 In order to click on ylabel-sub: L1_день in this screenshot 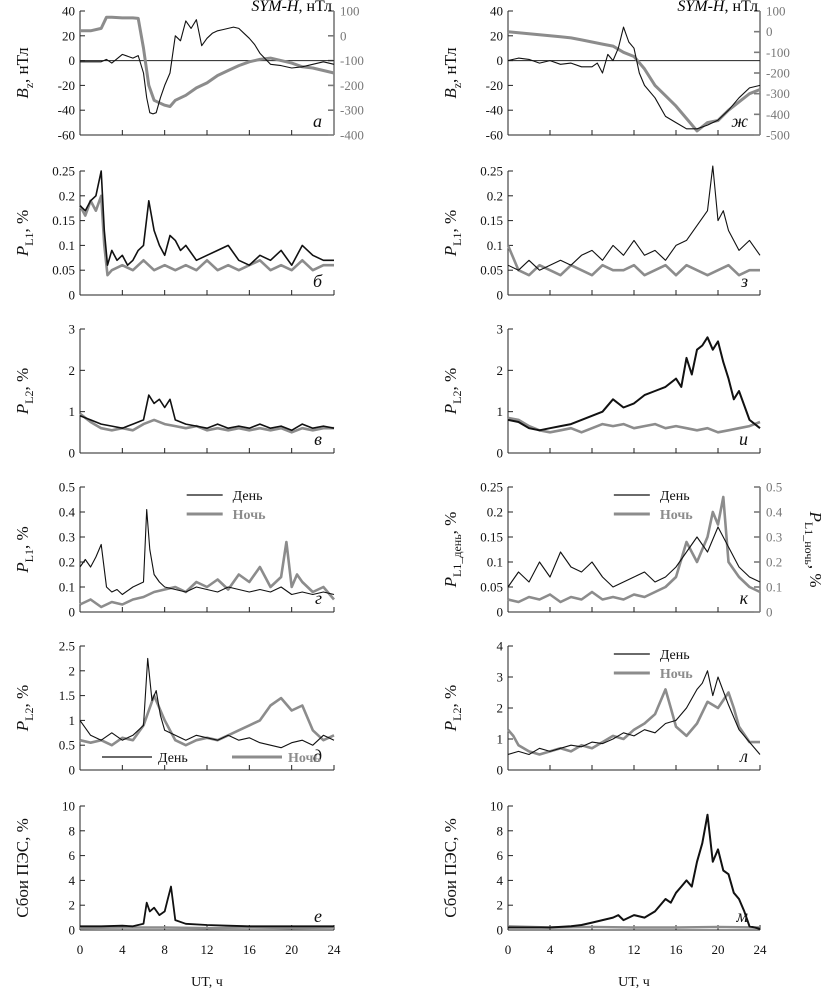, I will do `click(457, 555)`.